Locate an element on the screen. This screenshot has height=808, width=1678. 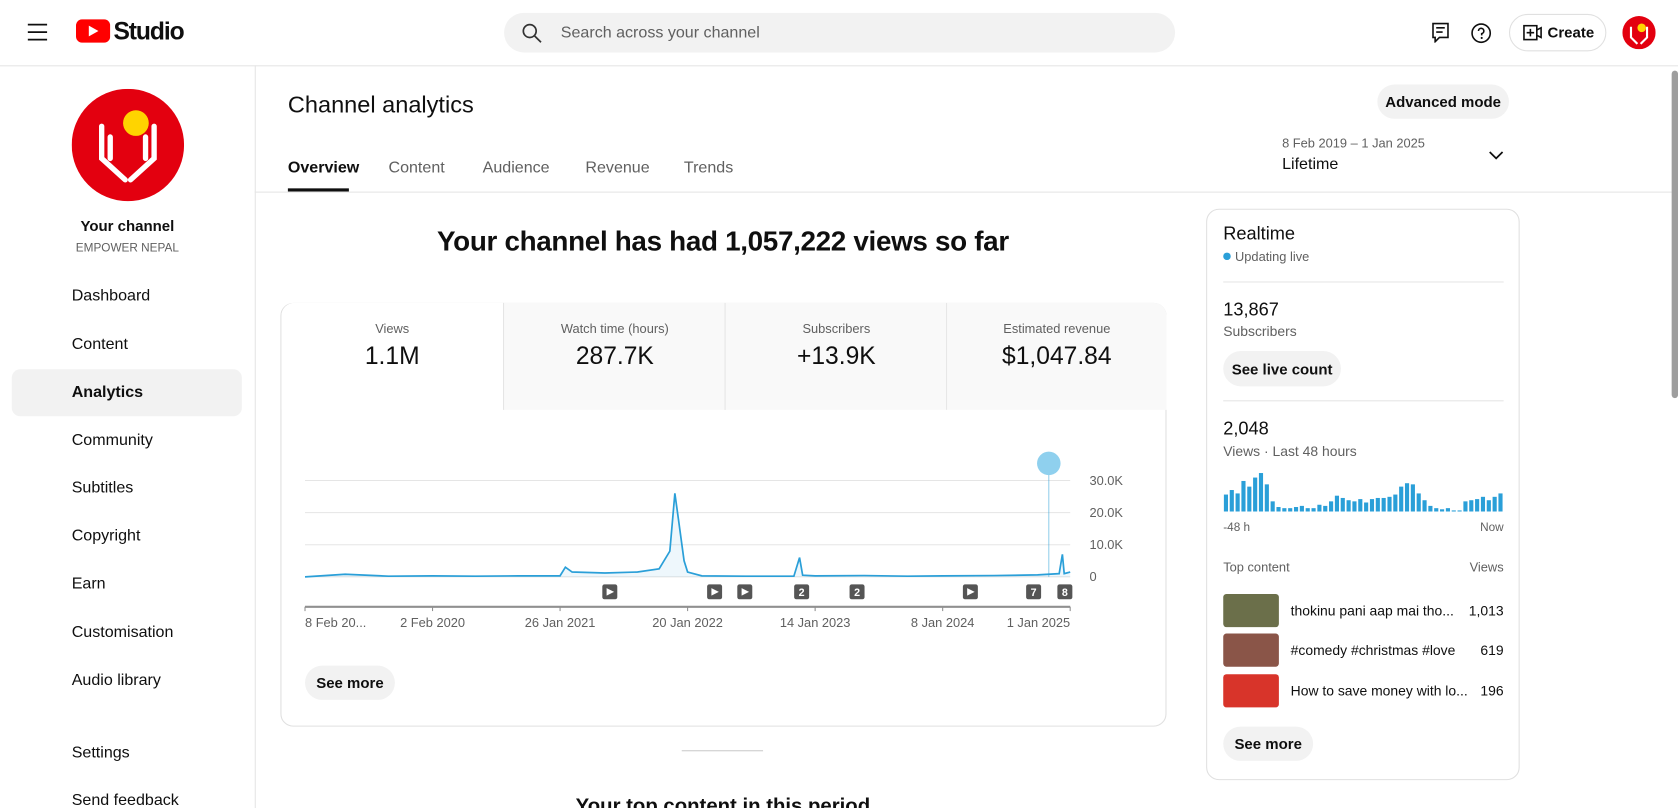
tab-underline is located at coordinates (318, 190).